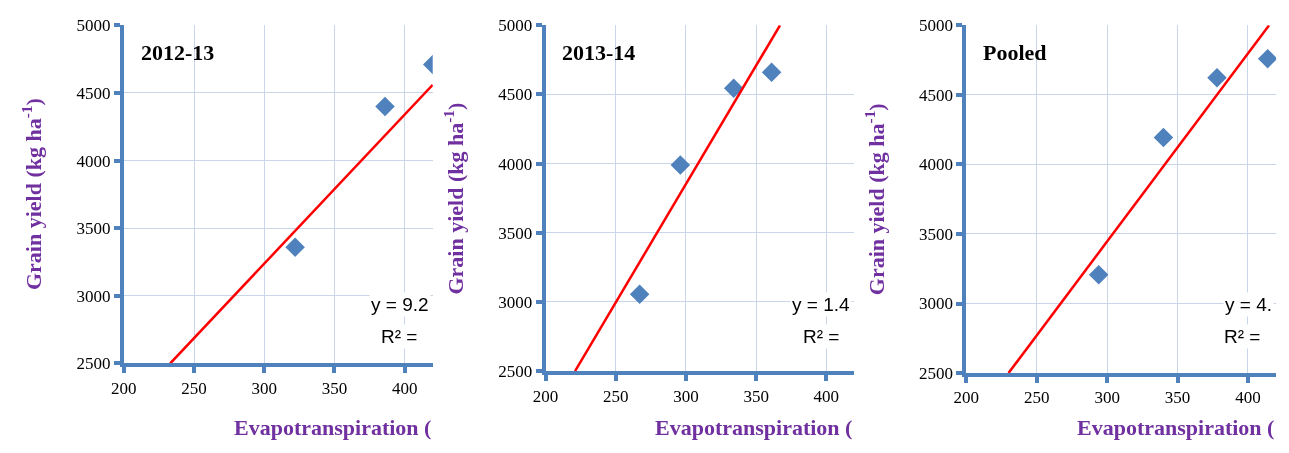  I want to click on annotation: y = 1.4, so click(821, 304).